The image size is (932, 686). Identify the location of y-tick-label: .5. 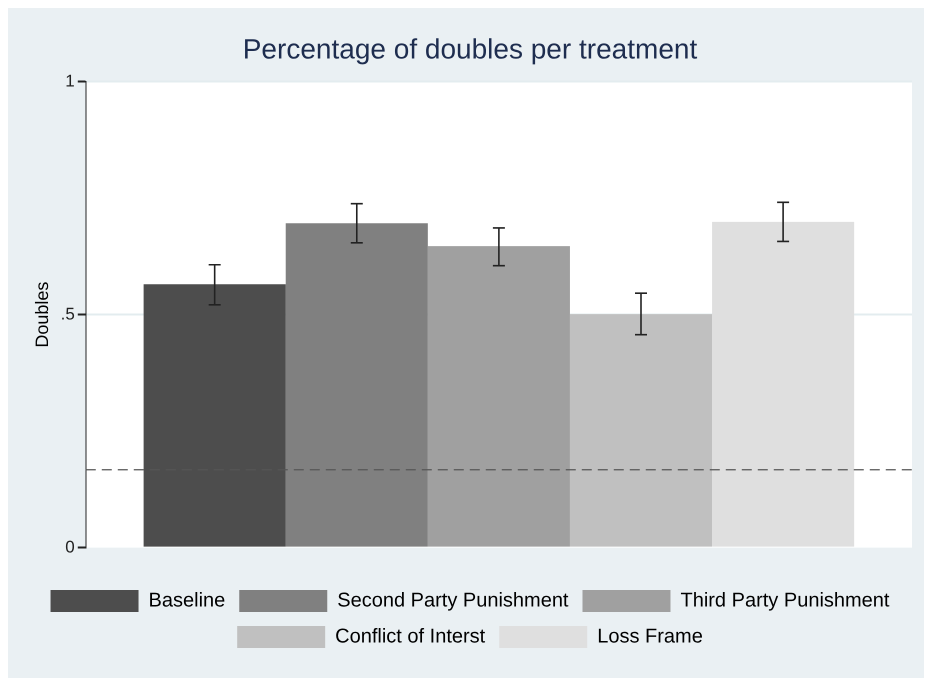
(67, 314).